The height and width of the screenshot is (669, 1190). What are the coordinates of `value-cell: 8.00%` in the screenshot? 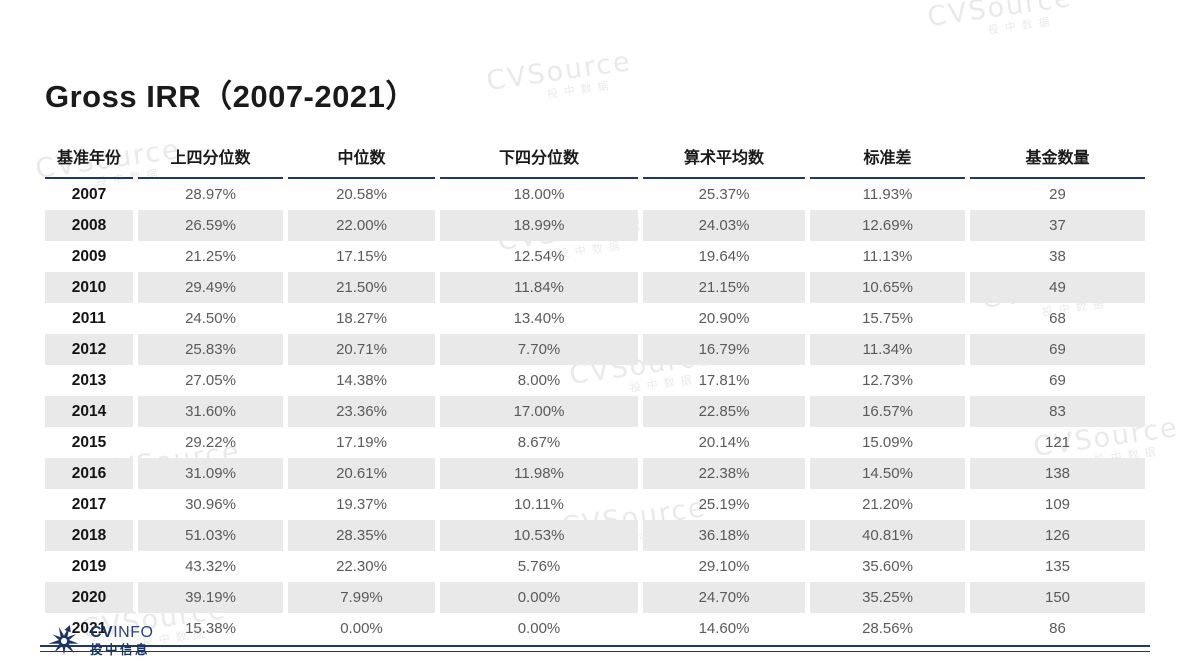 It's located at (539, 380).